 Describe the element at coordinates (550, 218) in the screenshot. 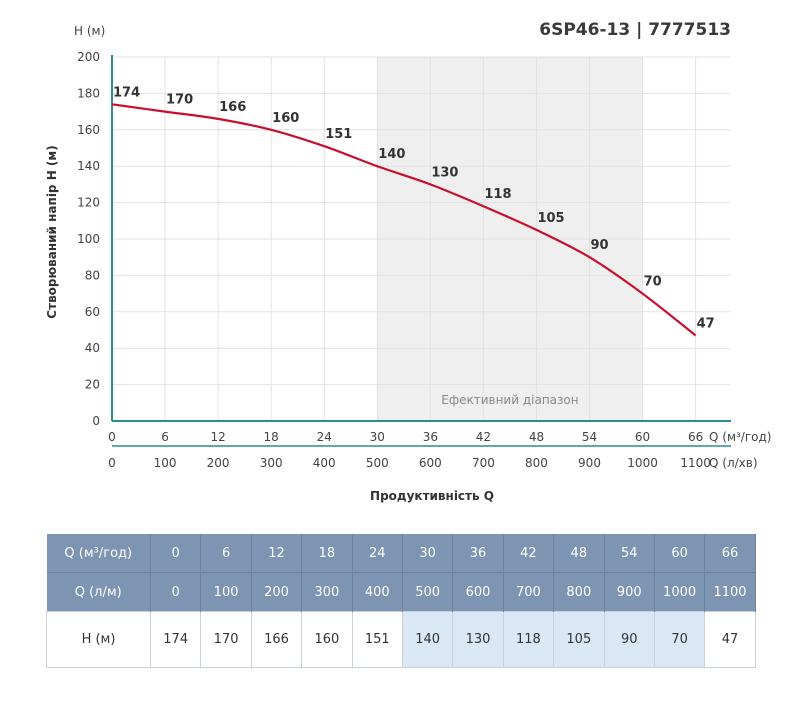

I see `data-label: 105` at that location.